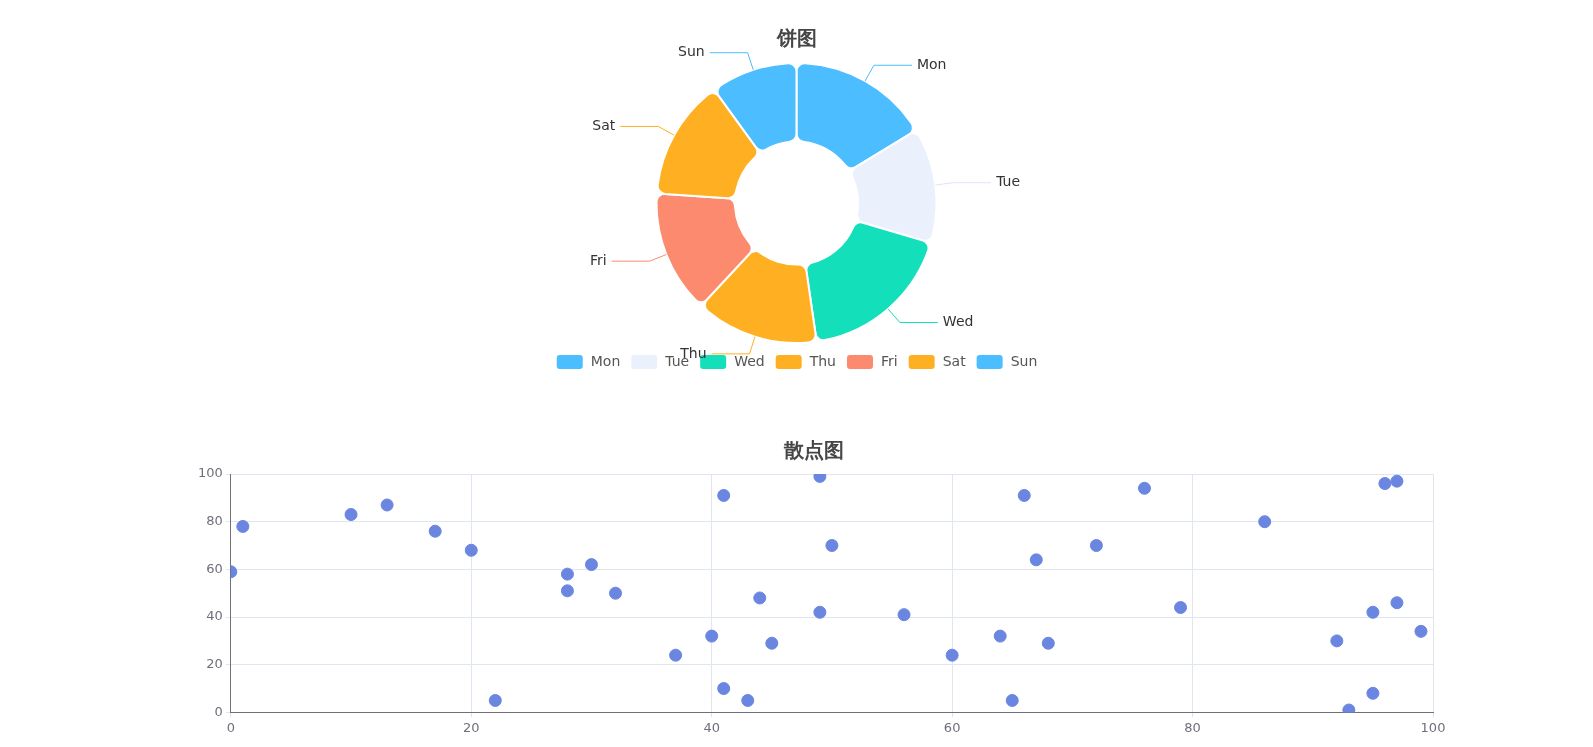 The image size is (1593, 747). What do you see at coordinates (691, 51) in the screenshot?
I see `slice-label: Sun` at bounding box center [691, 51].